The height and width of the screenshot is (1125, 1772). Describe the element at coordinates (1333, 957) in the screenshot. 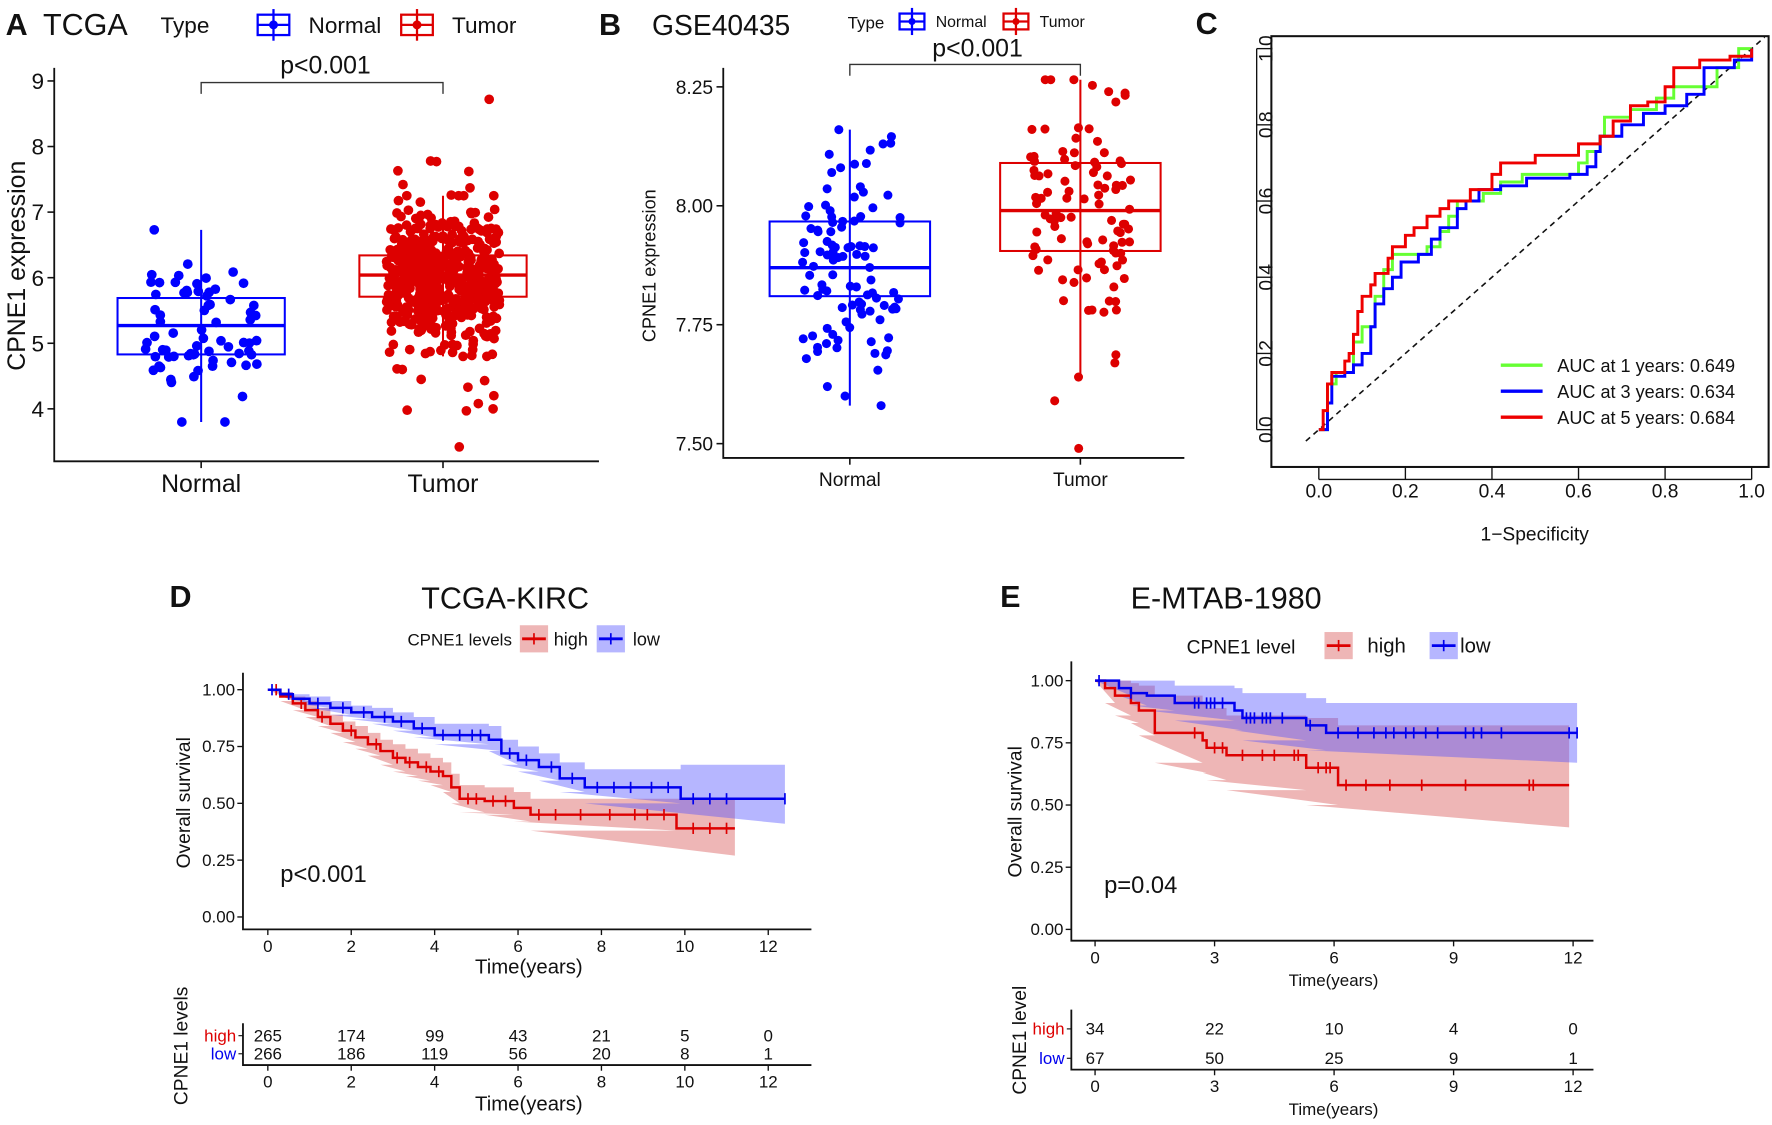

I see `x-tick-label: 6` at that location.